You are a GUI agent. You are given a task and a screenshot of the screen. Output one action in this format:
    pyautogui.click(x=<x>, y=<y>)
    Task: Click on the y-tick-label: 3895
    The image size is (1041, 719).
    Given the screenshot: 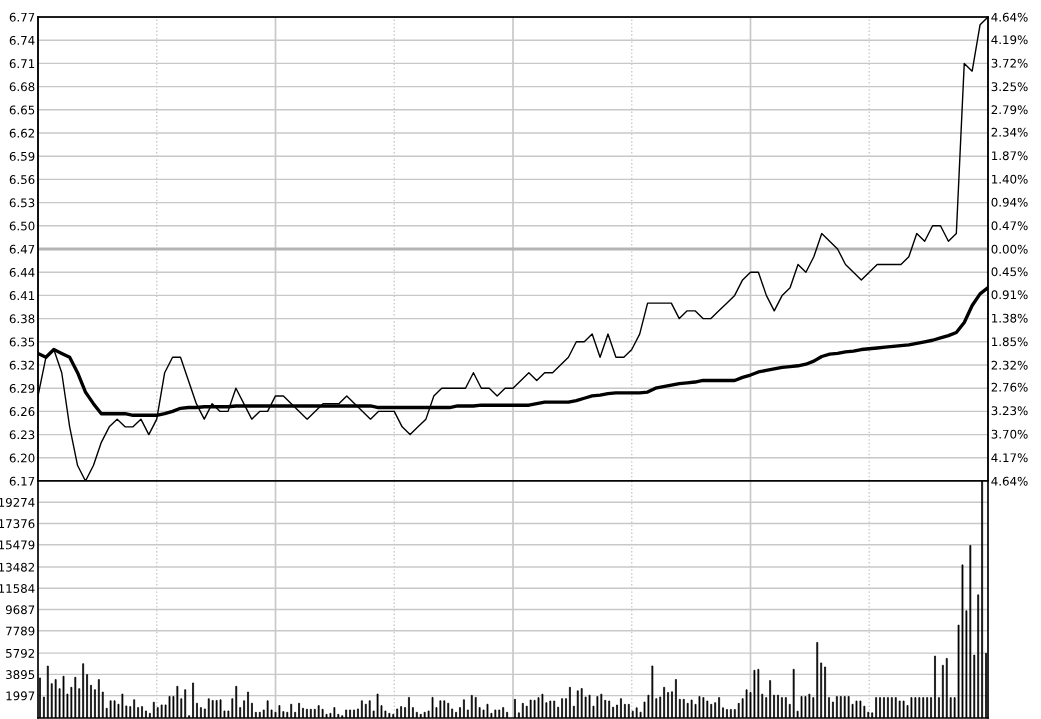 What is the action you would take?
    pyautogui.click(x=20, y=675)
    